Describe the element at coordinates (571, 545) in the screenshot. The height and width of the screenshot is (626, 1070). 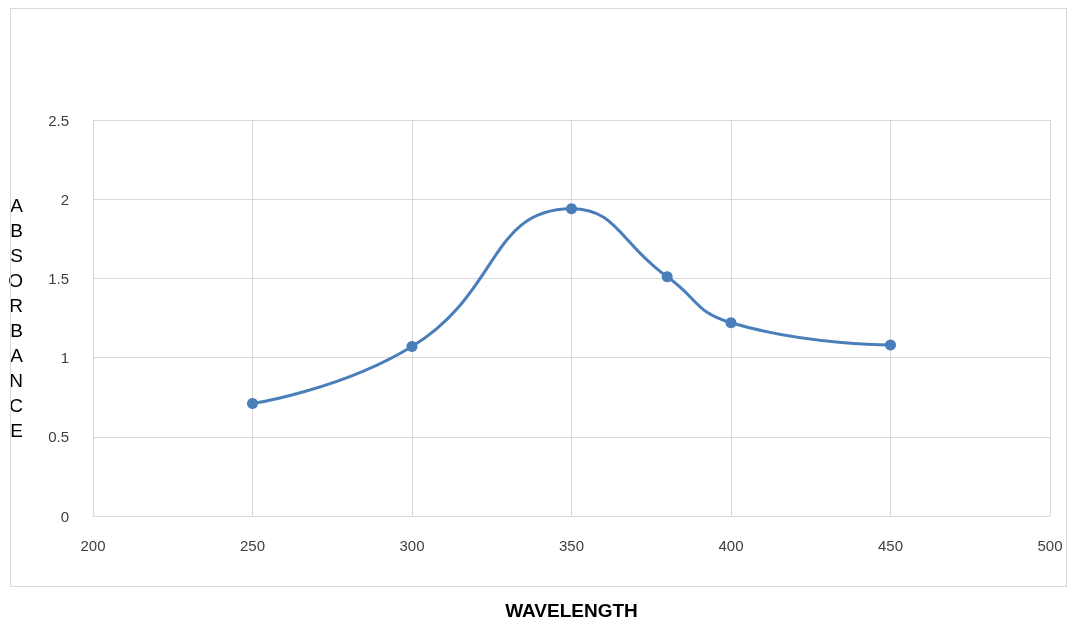
I see `x-tick-label: 350` at that location.